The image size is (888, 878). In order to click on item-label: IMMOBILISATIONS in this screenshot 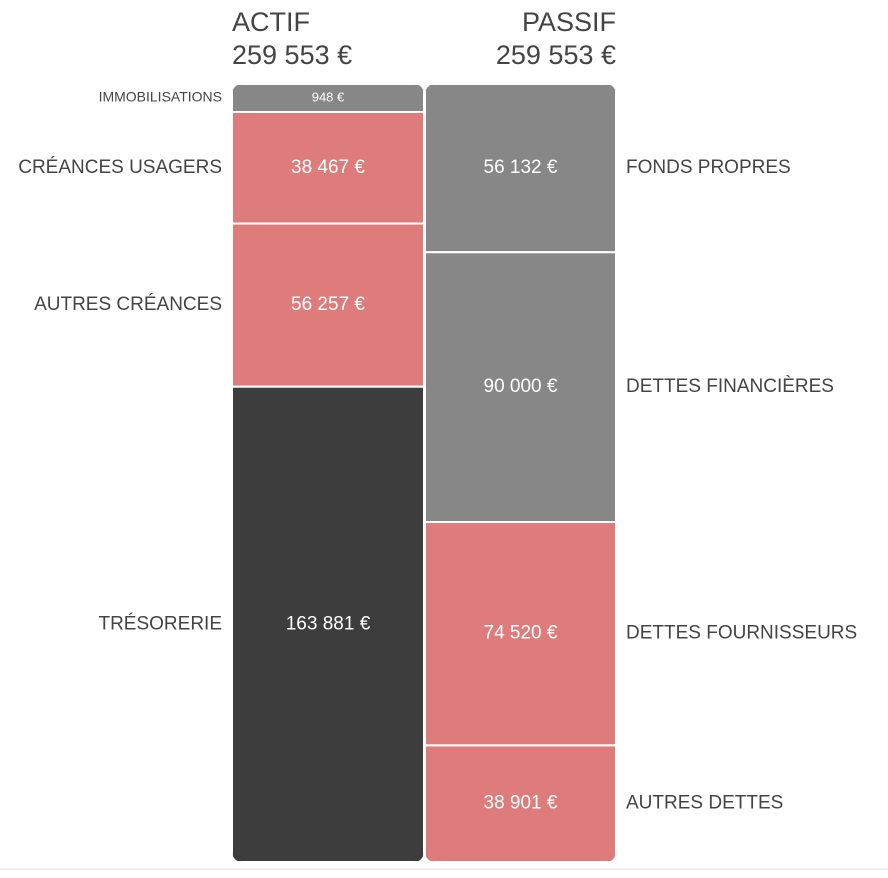, I will do `click(160, 97)`.